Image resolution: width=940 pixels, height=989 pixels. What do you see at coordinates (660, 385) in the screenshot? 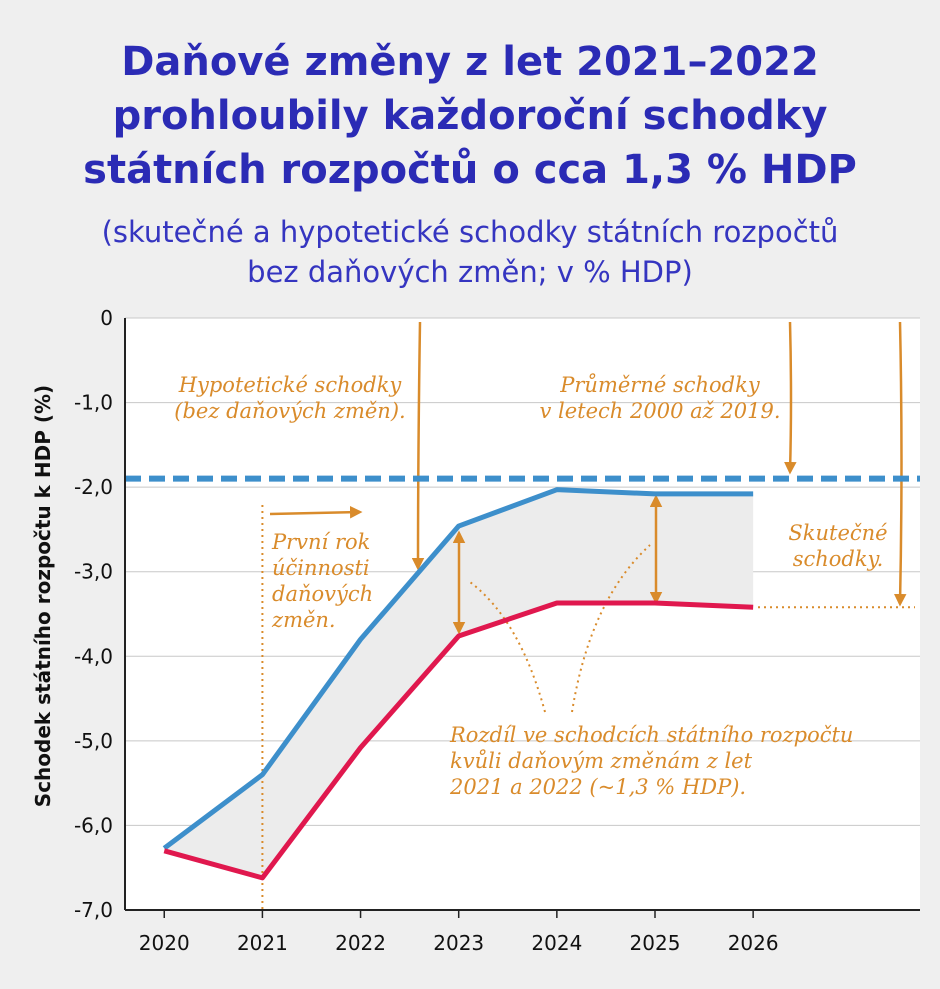
I see `annotation: Průměrné schodky` at bounding box center [660, 385].